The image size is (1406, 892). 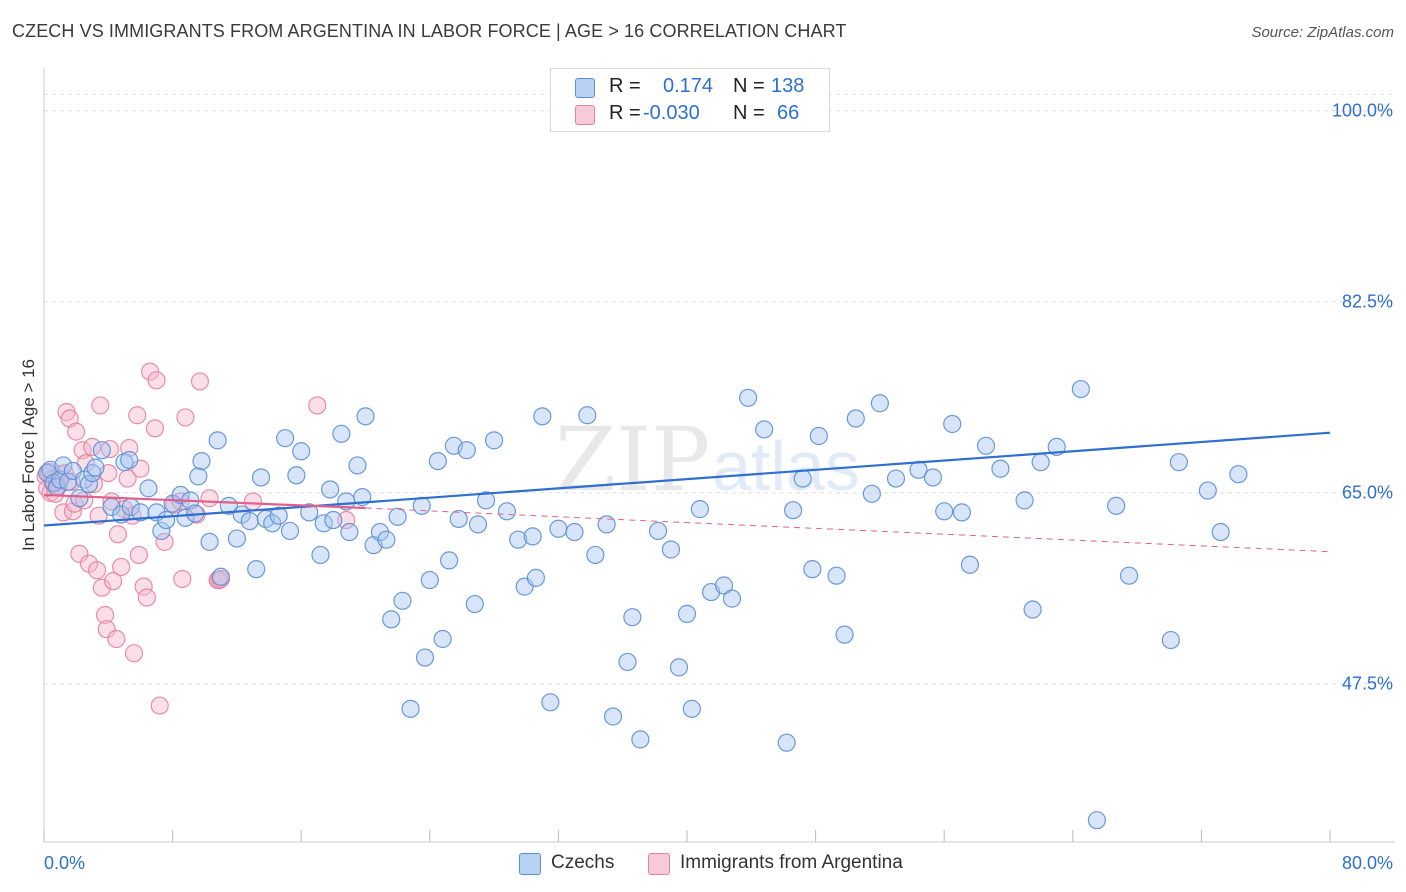 I want to click on n-label: N =, so click(x=749, y=113).